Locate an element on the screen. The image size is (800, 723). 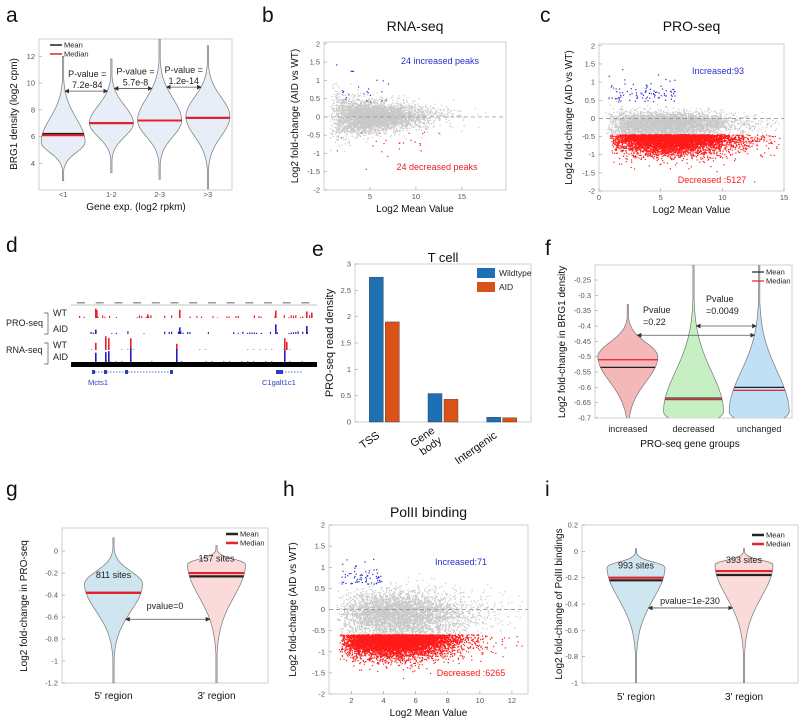
site-count-label: 811 sites is located at coordinates (114, 575).